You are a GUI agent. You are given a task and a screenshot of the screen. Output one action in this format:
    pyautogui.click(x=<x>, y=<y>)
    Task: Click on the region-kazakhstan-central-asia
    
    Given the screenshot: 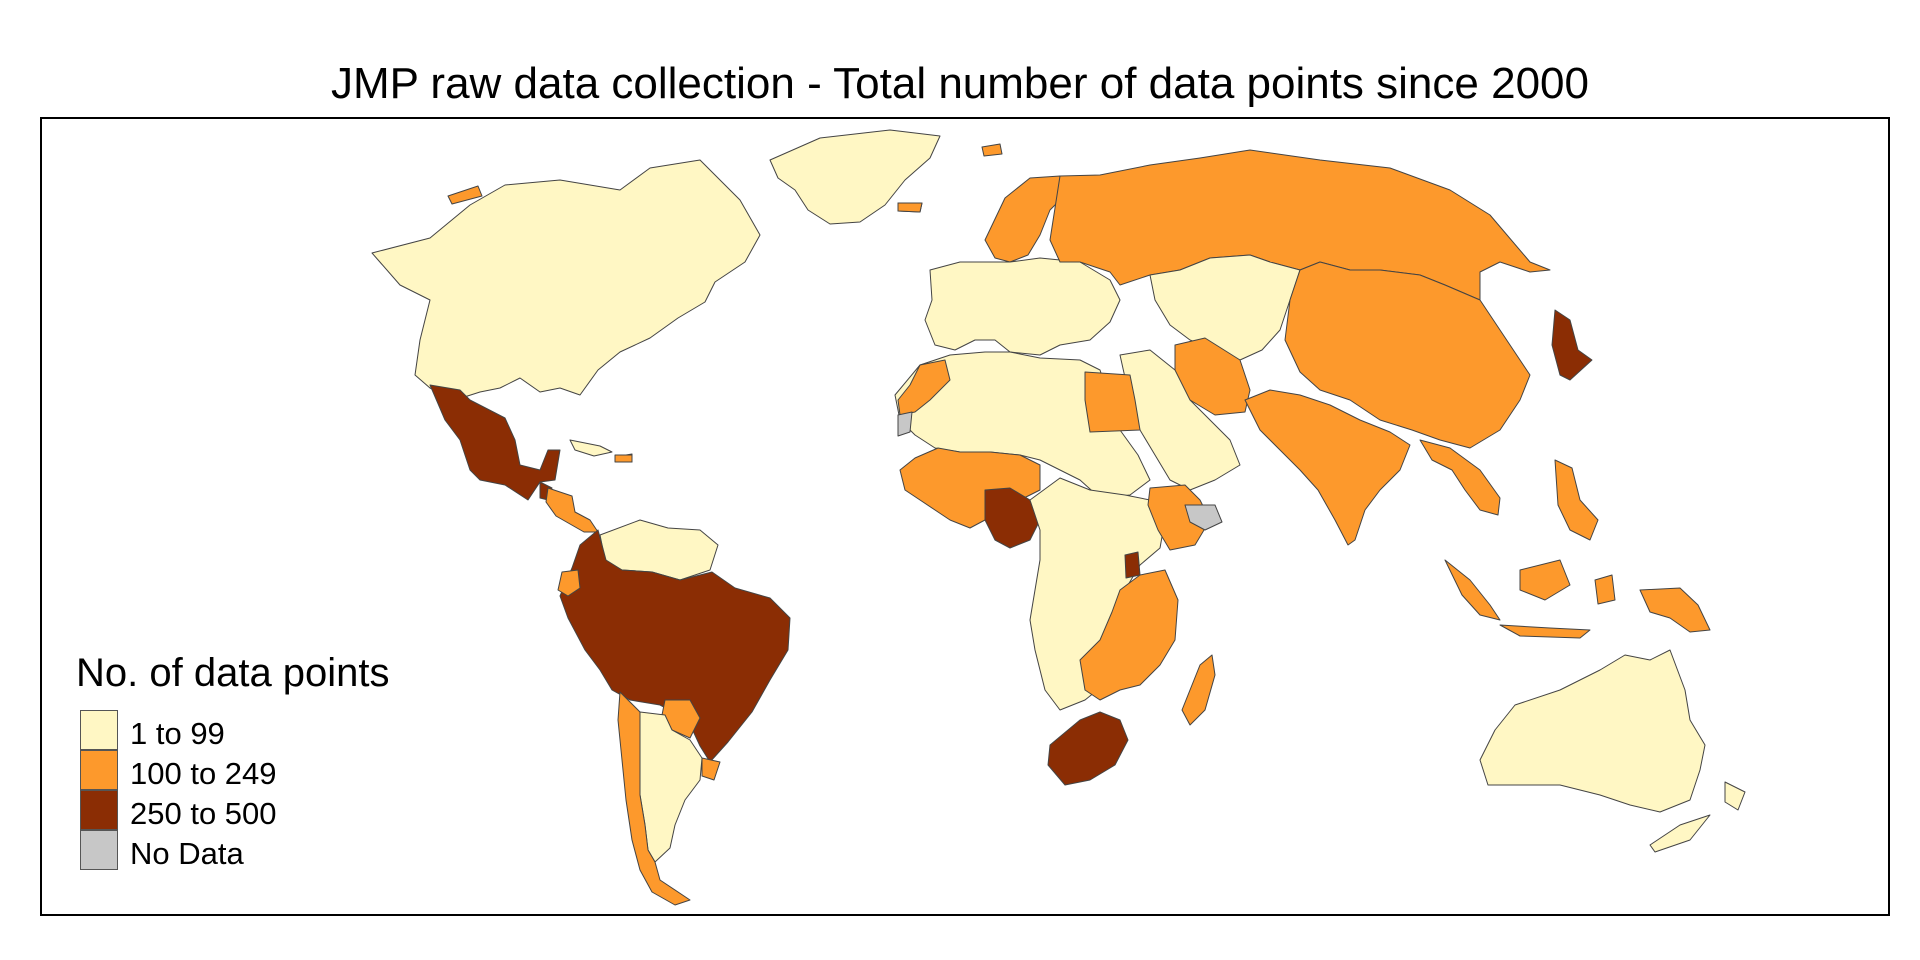 What is the action you would take?
    pyautogui.click(x=1225, y=307)
    